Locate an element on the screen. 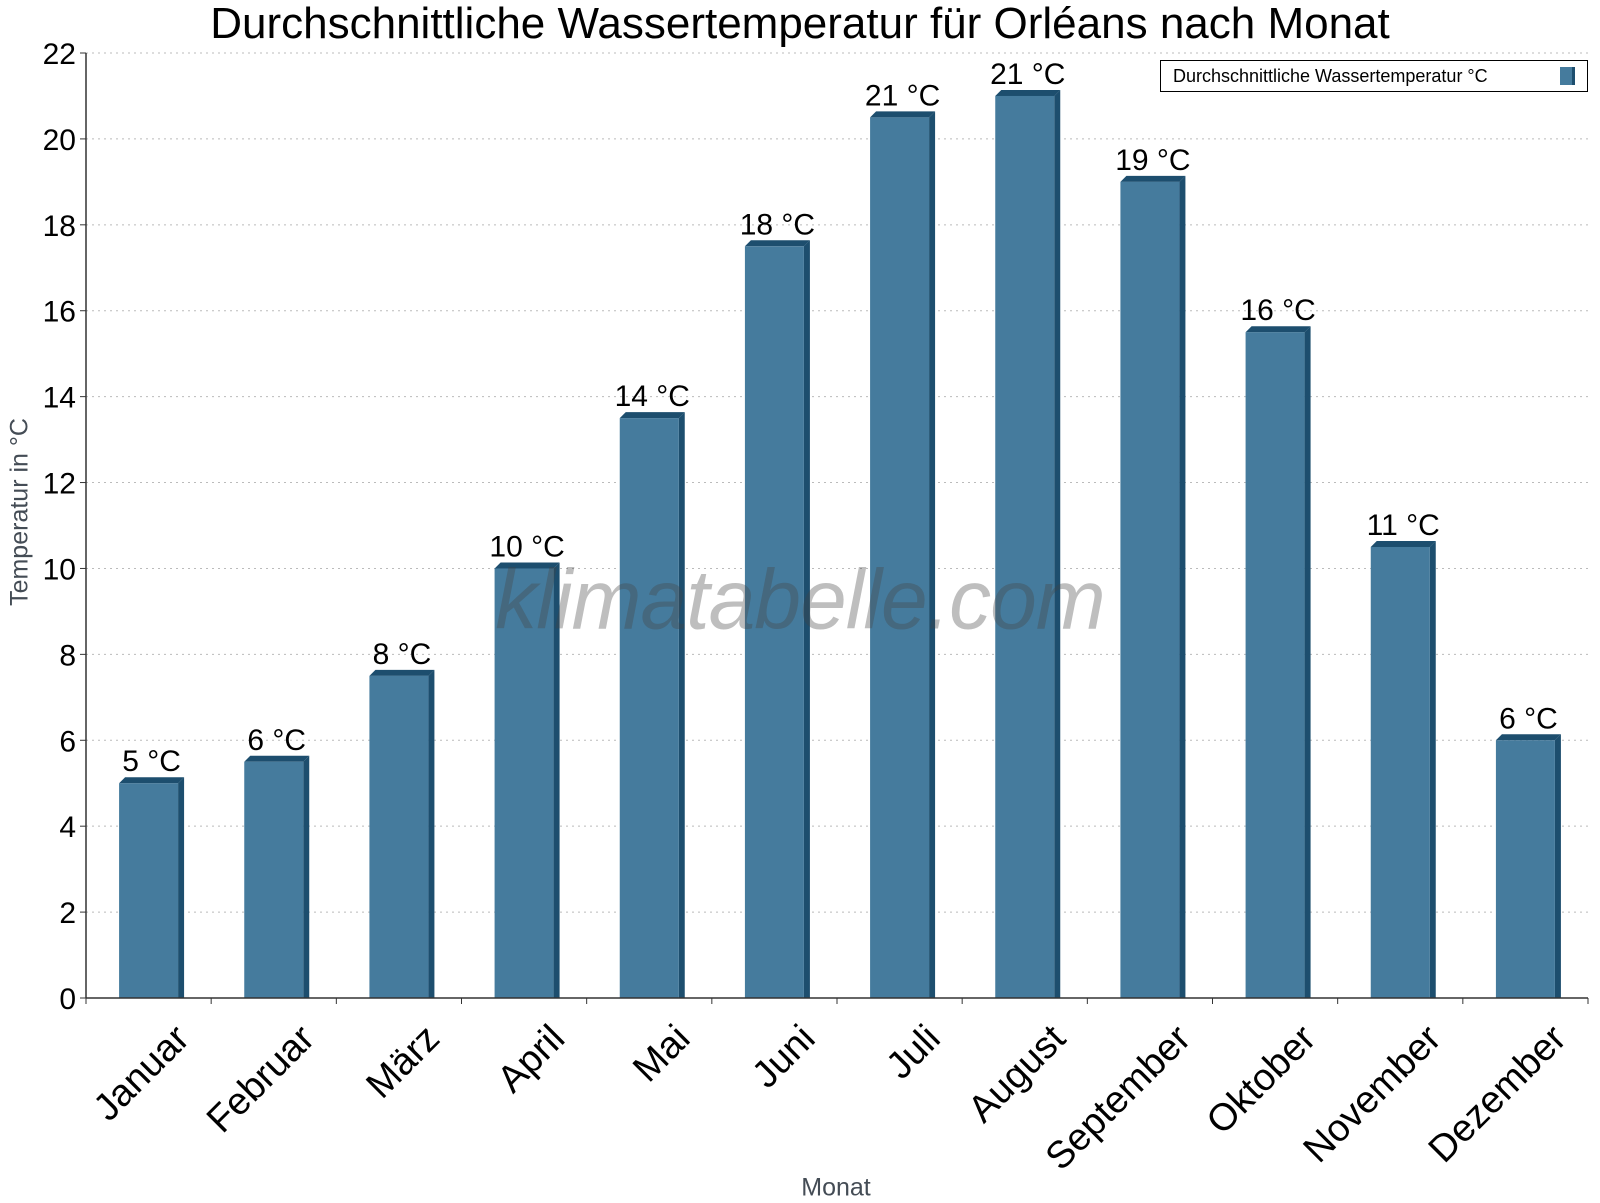 This screenshot has width=1600, height=1203. x-tick-label: Dezember is located at coordinates (1498, 1094).